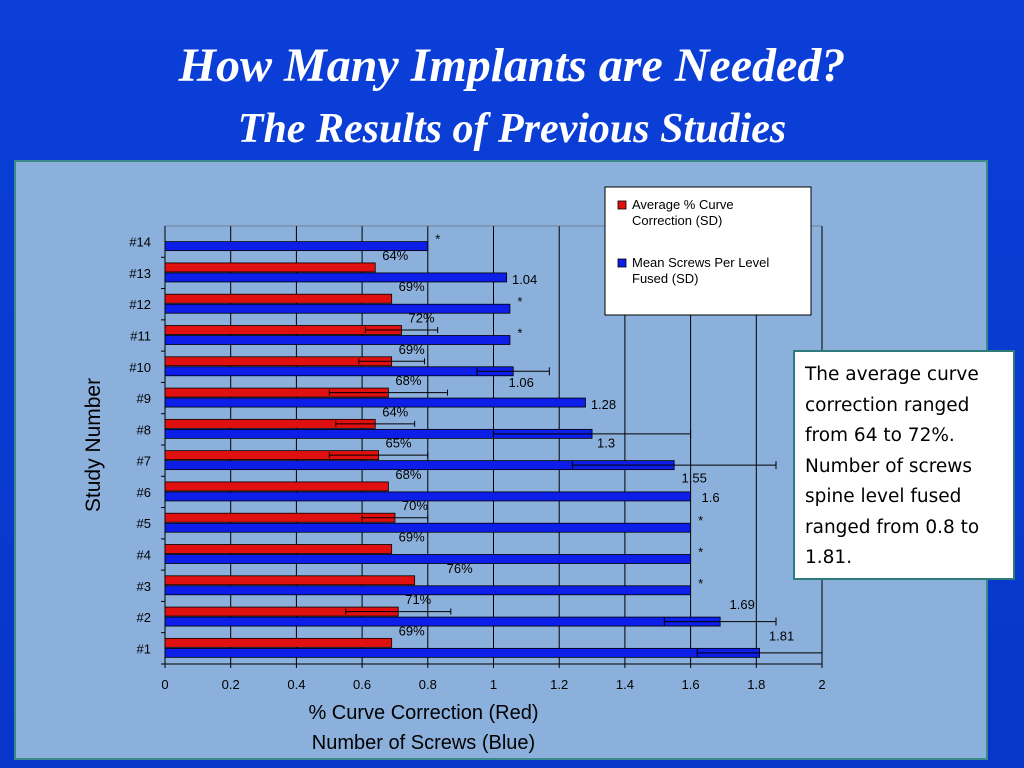  Describe the element at coordinates (428, 684) in the screenshot. I see `x-tick-label: 0.8` at that location.